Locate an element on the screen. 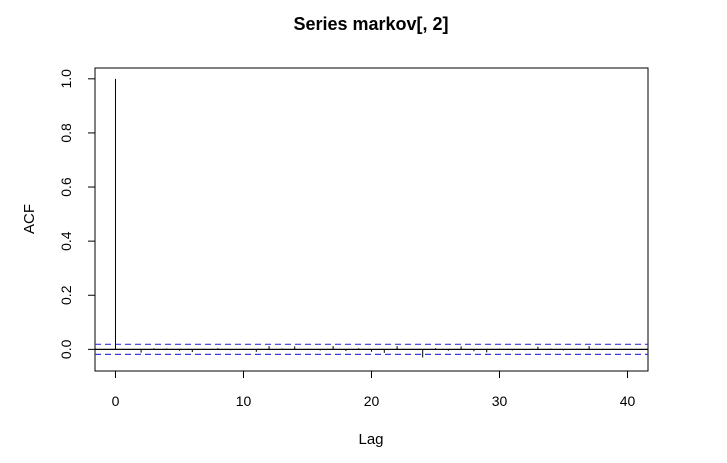  y-tick-label: 0.0 is located at coordinates (66, 349).